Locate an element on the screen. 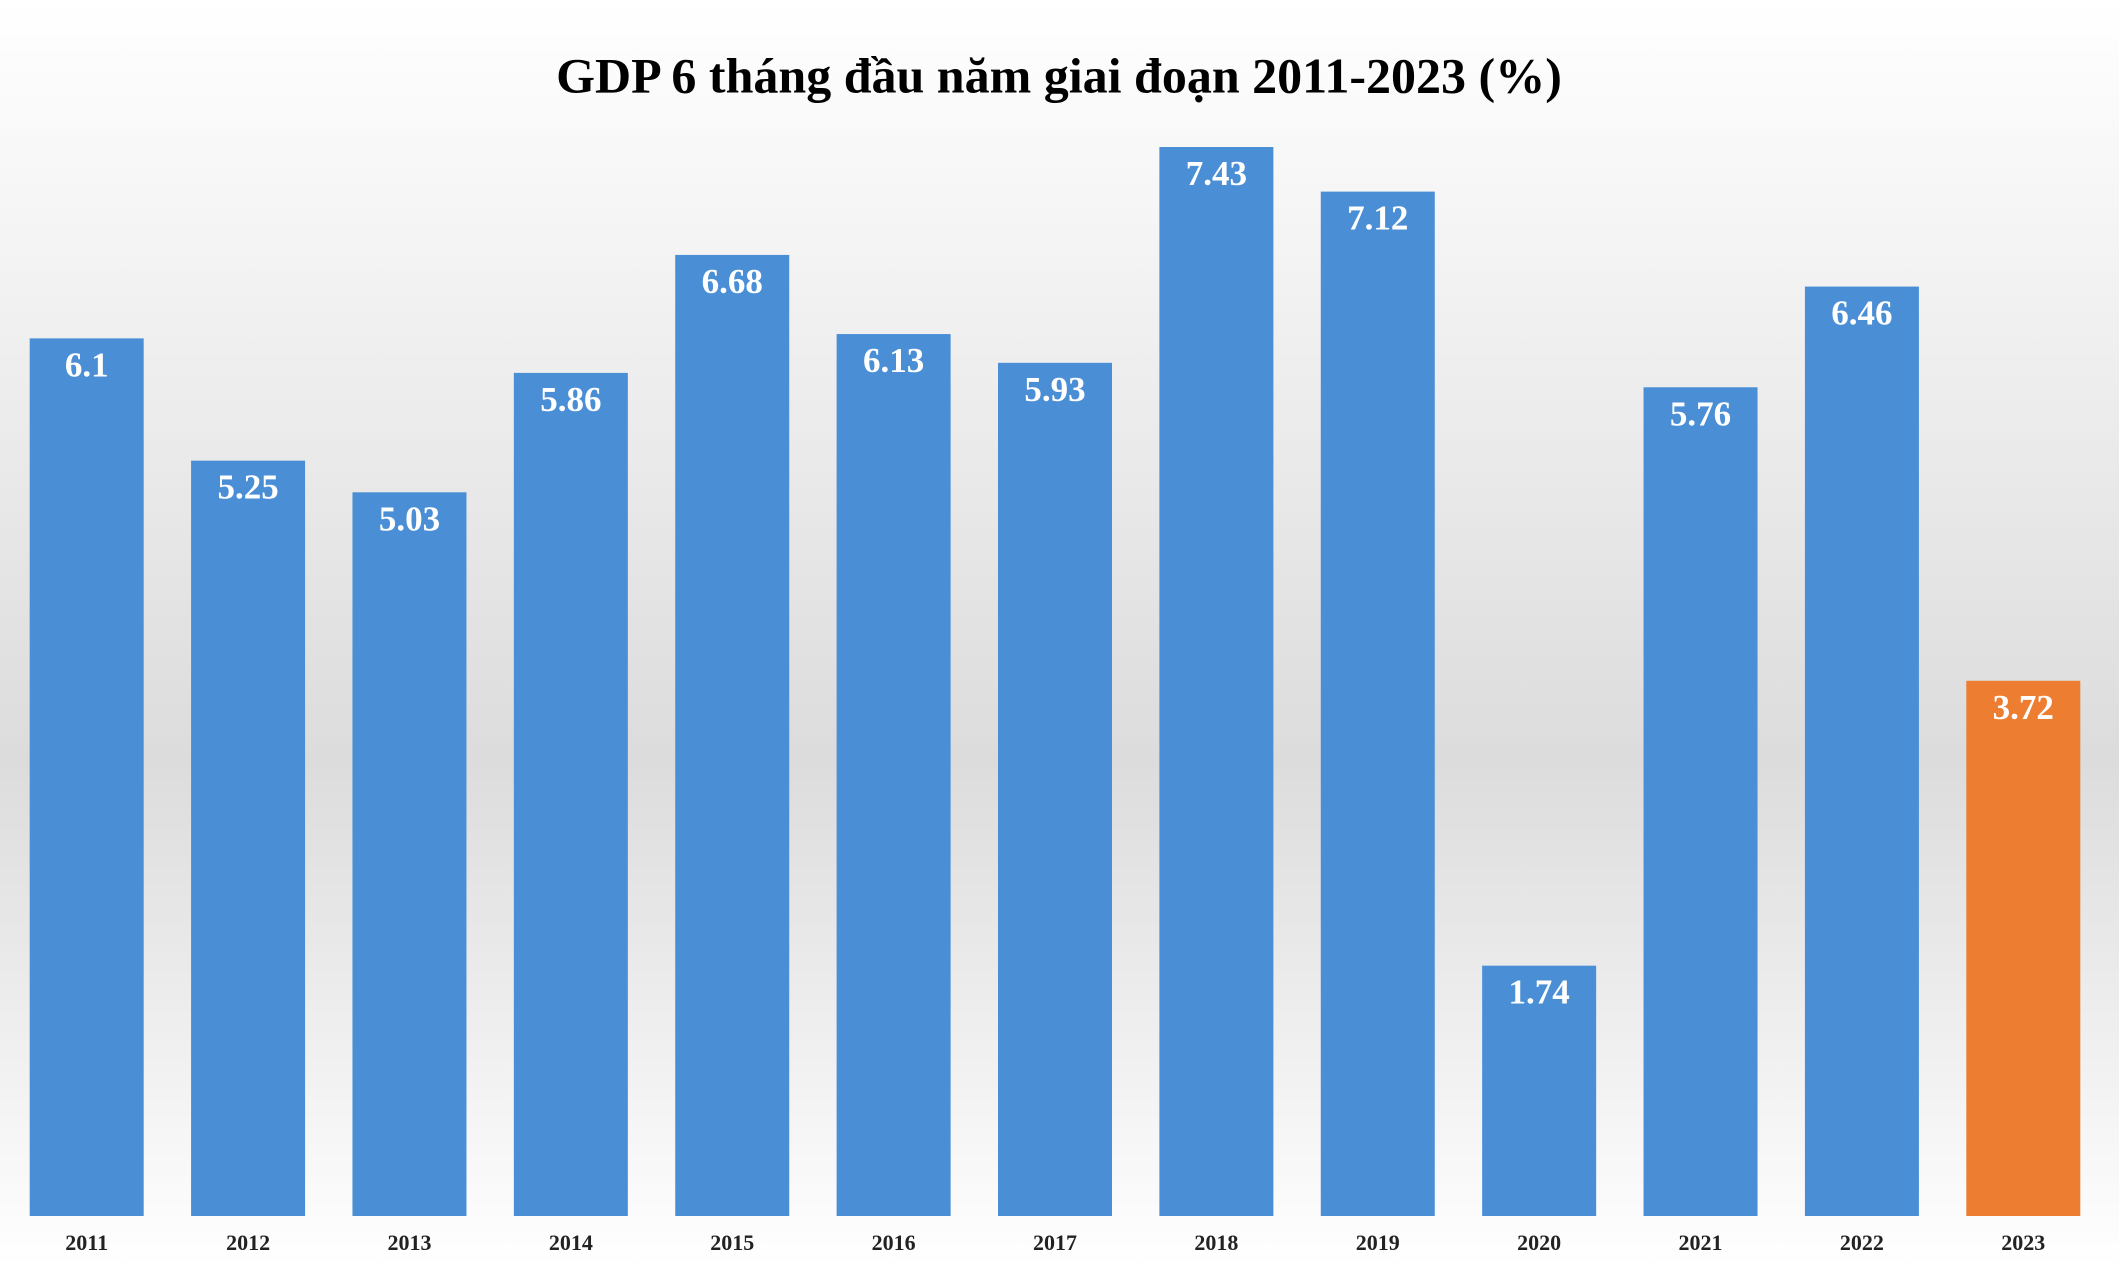 The width and height of the screenshot is (2119, 1267). x-tick-label: 2011 is located at coordinates (86, 1242).